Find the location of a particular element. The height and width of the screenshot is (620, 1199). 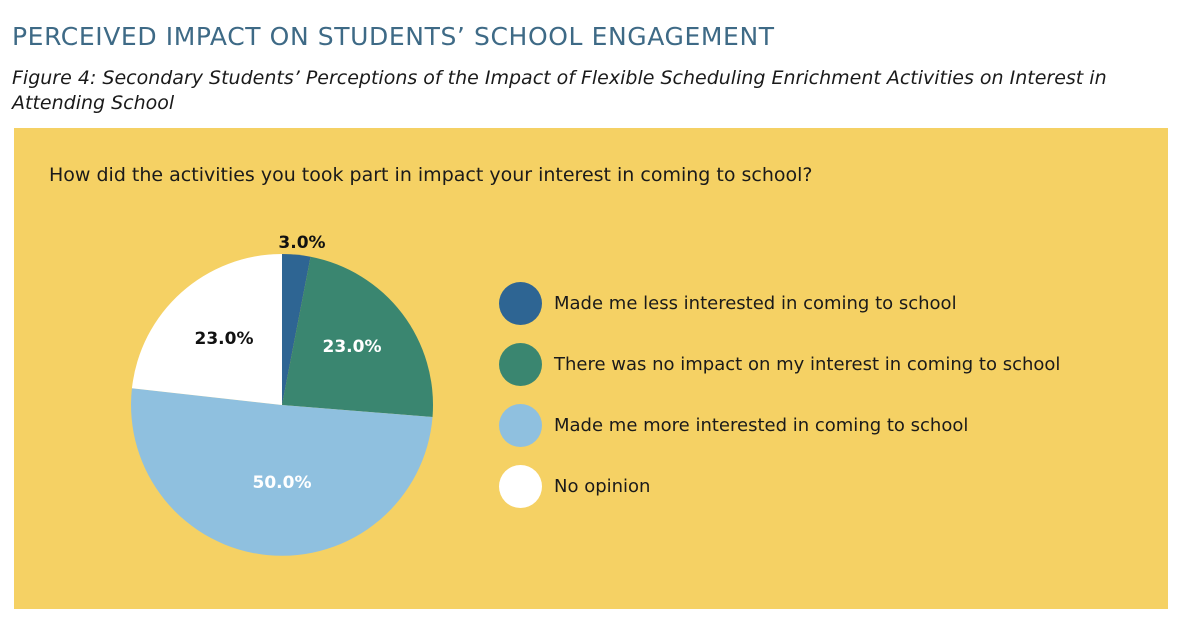

pie-slices is located at coordinates (282, 405).